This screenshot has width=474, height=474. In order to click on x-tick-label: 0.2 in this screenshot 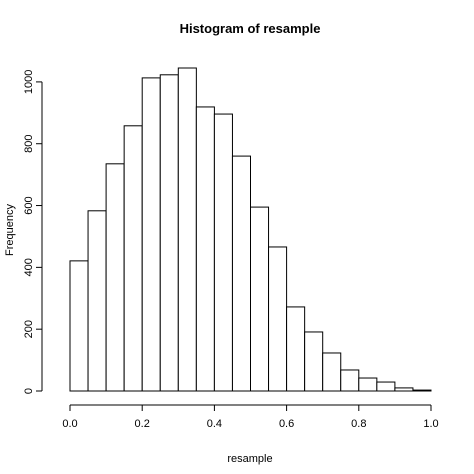, I will do `click(142, 424)`.